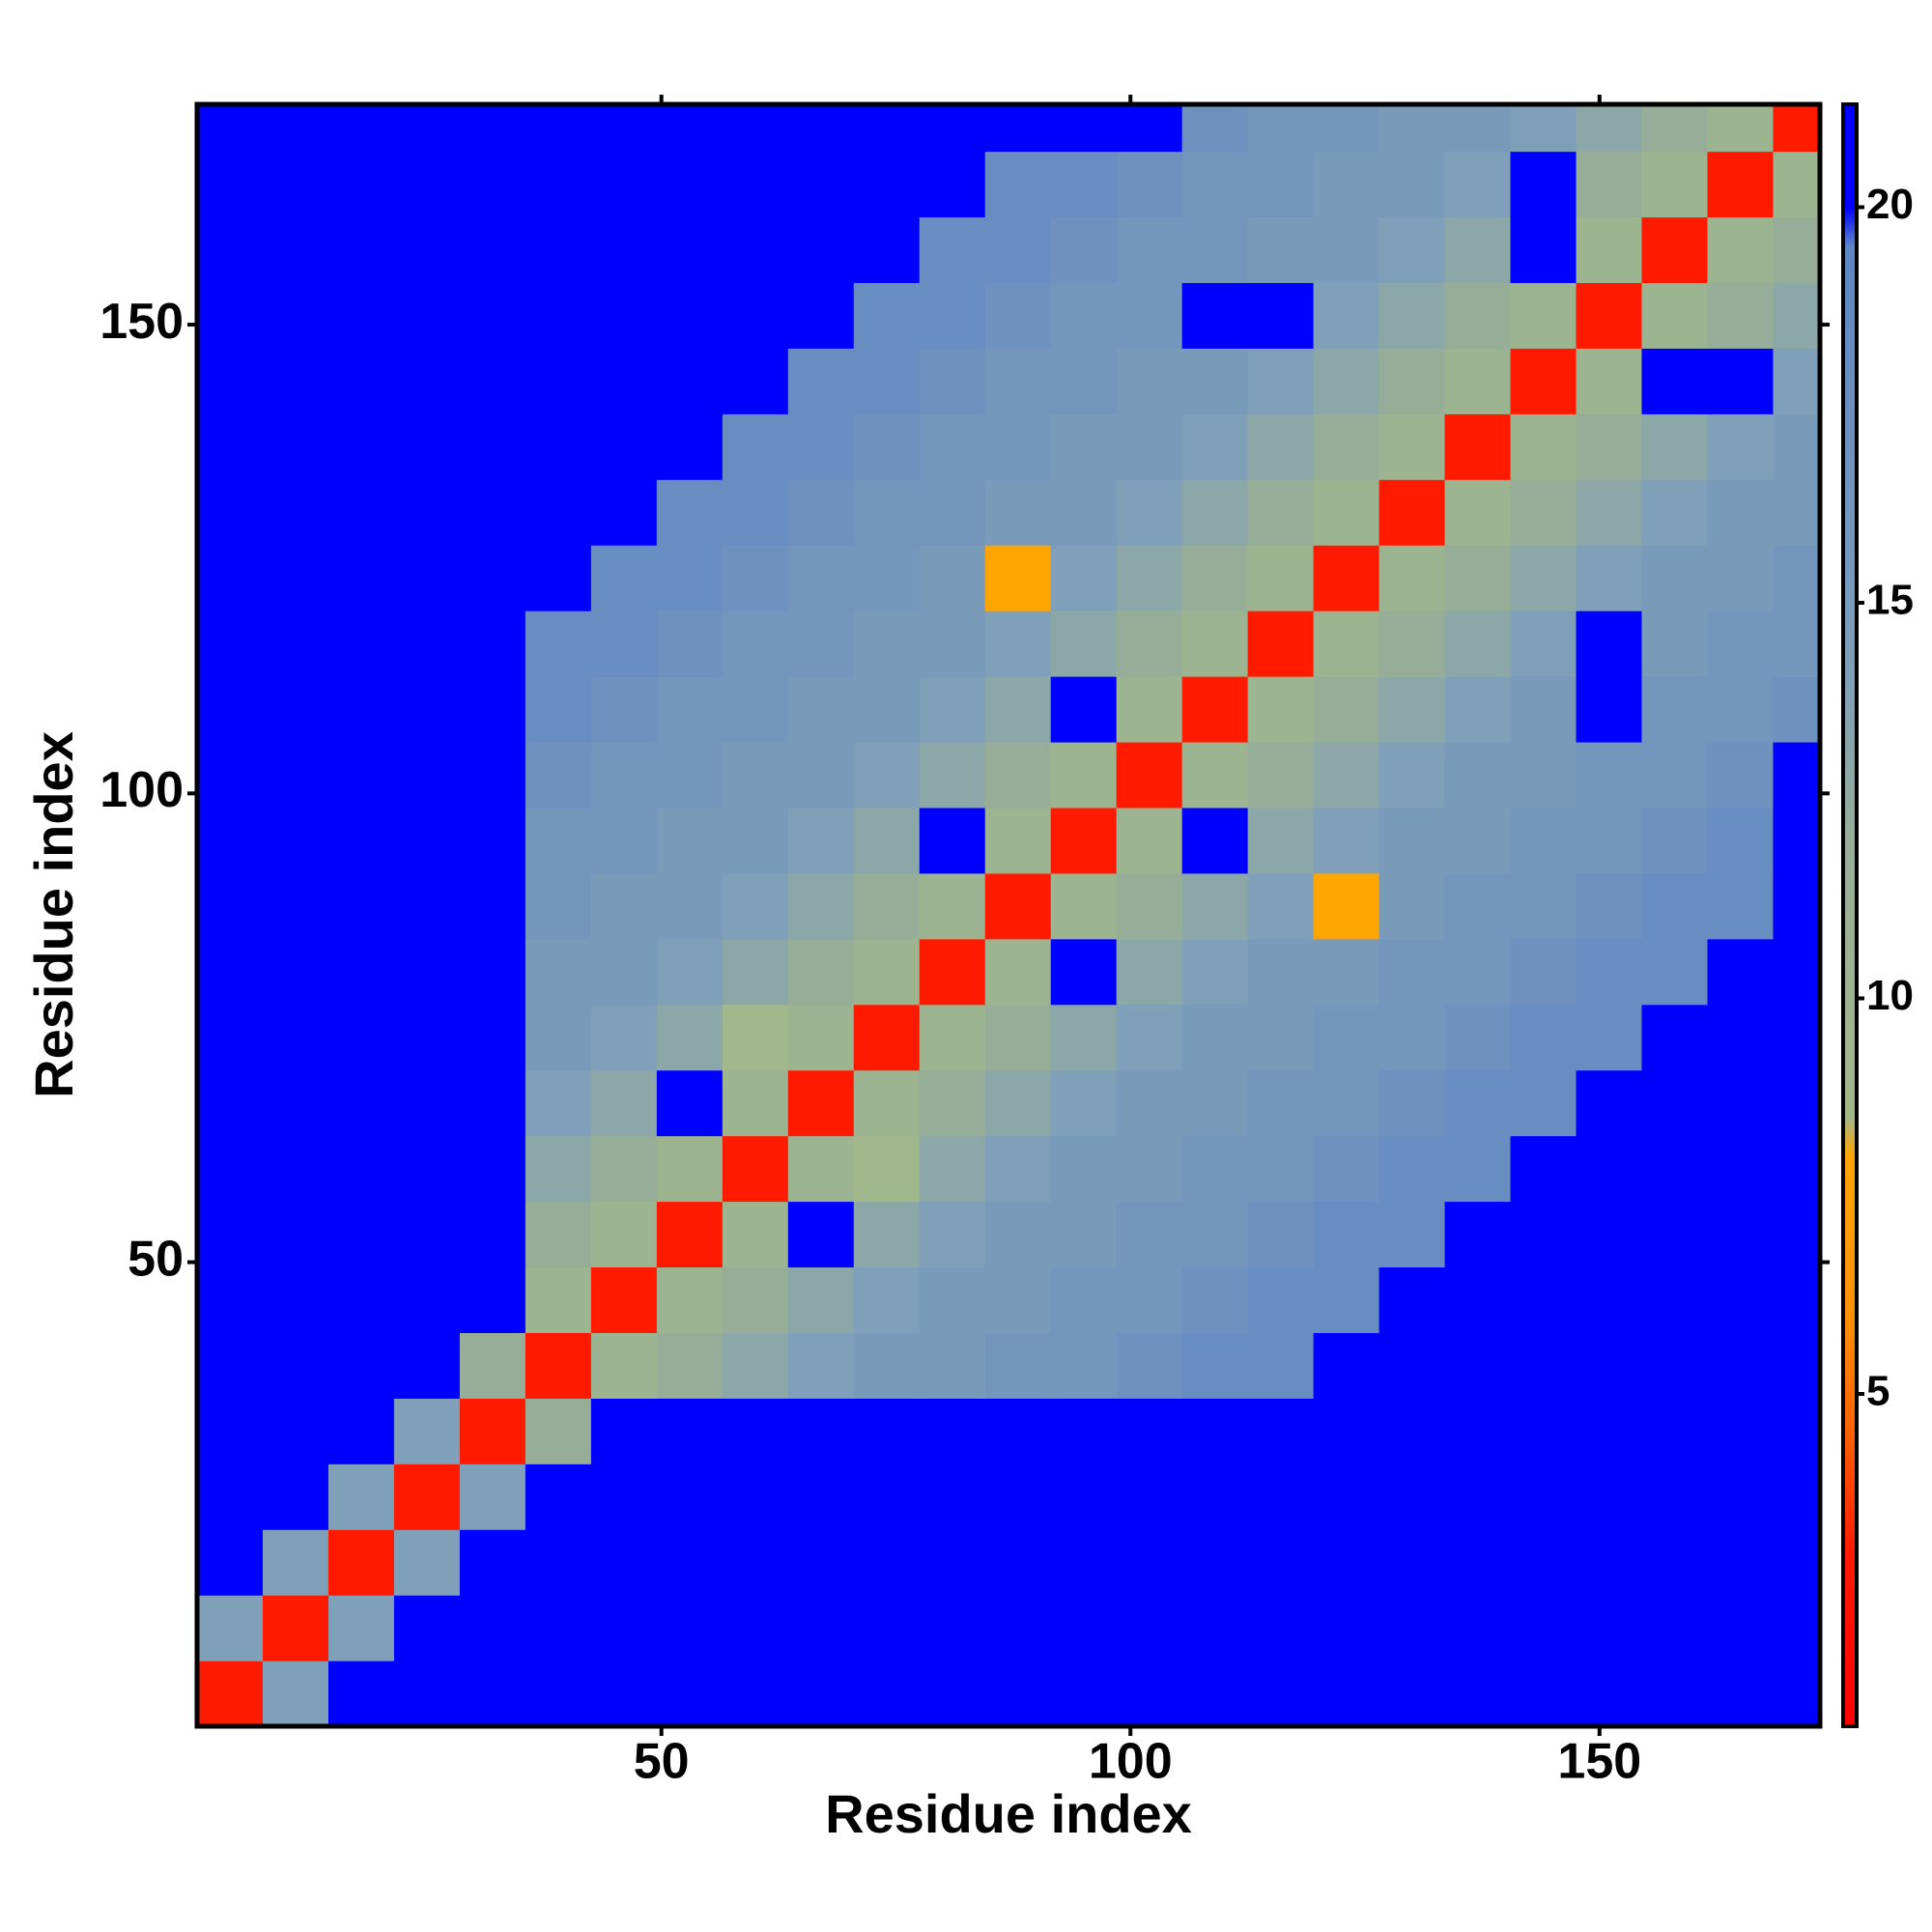  Describe the element at coordinates (1877, 1391) in the screenshot. I see `colorbar-tick-label: 5` at that location.